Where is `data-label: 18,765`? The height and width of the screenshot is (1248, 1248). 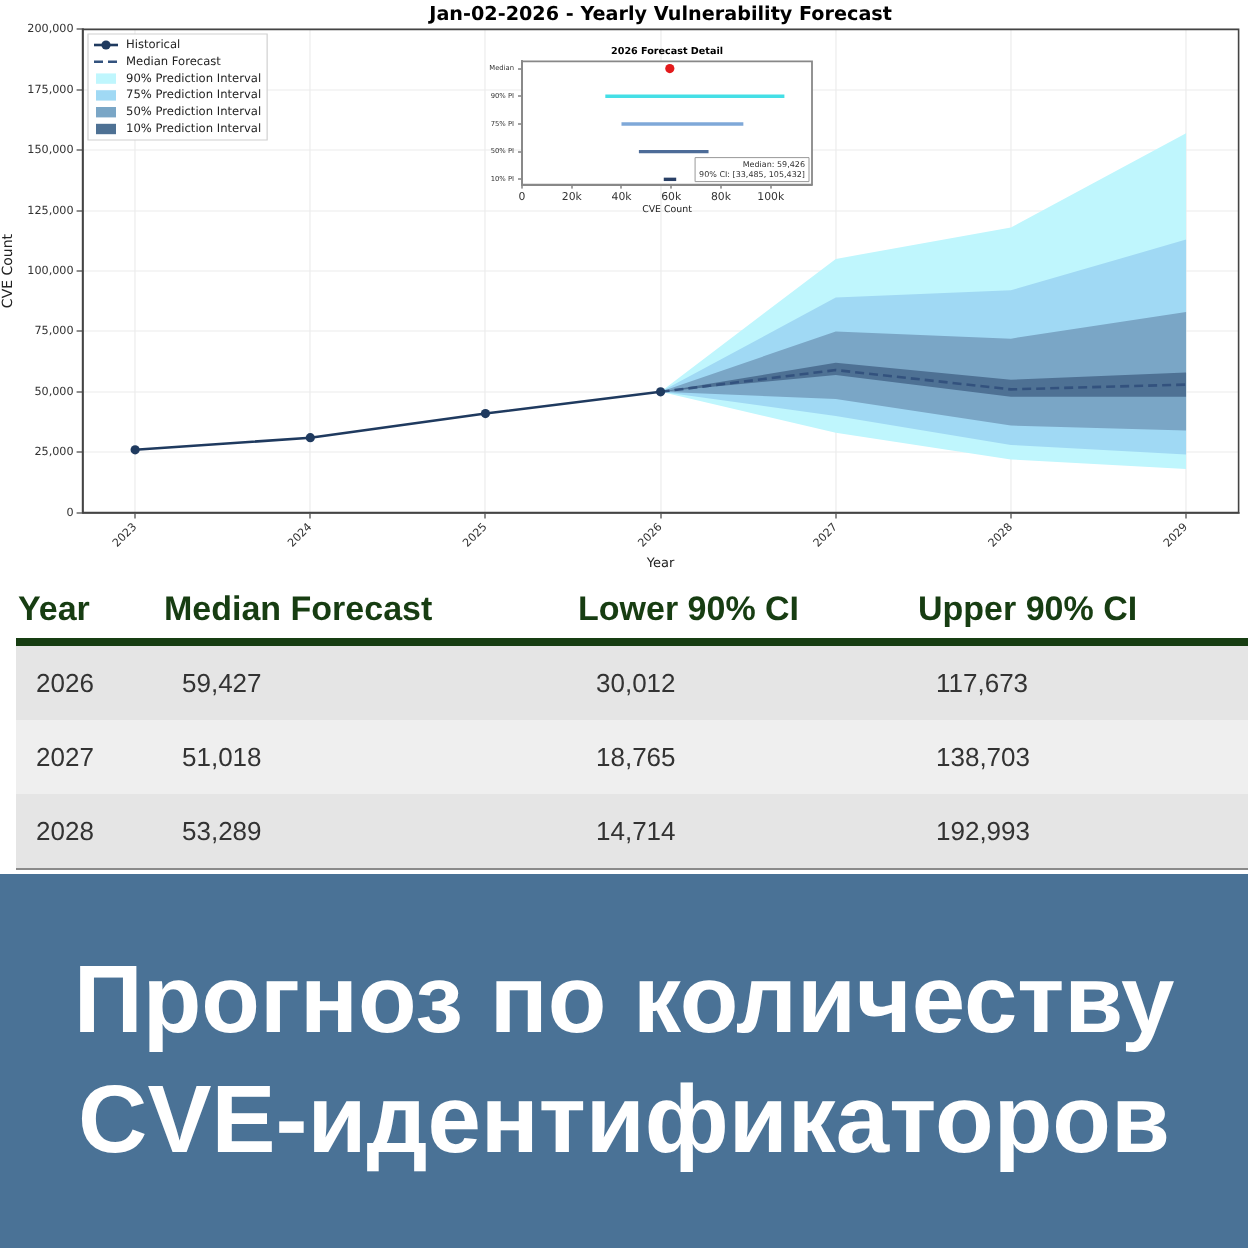 data-label: 18,765 is located at coordinates (746, 757).